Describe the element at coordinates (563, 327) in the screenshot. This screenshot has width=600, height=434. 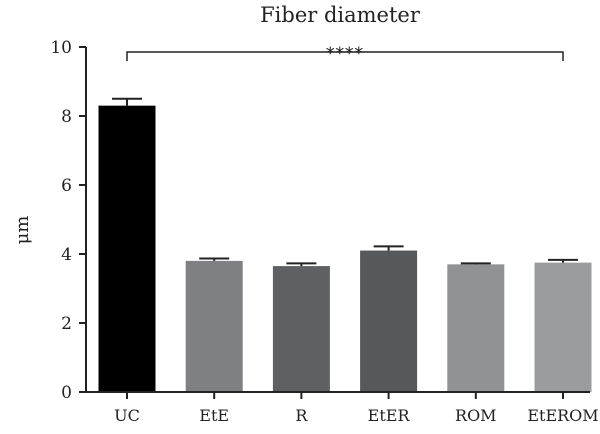
I see `bar-eterom` at that location.